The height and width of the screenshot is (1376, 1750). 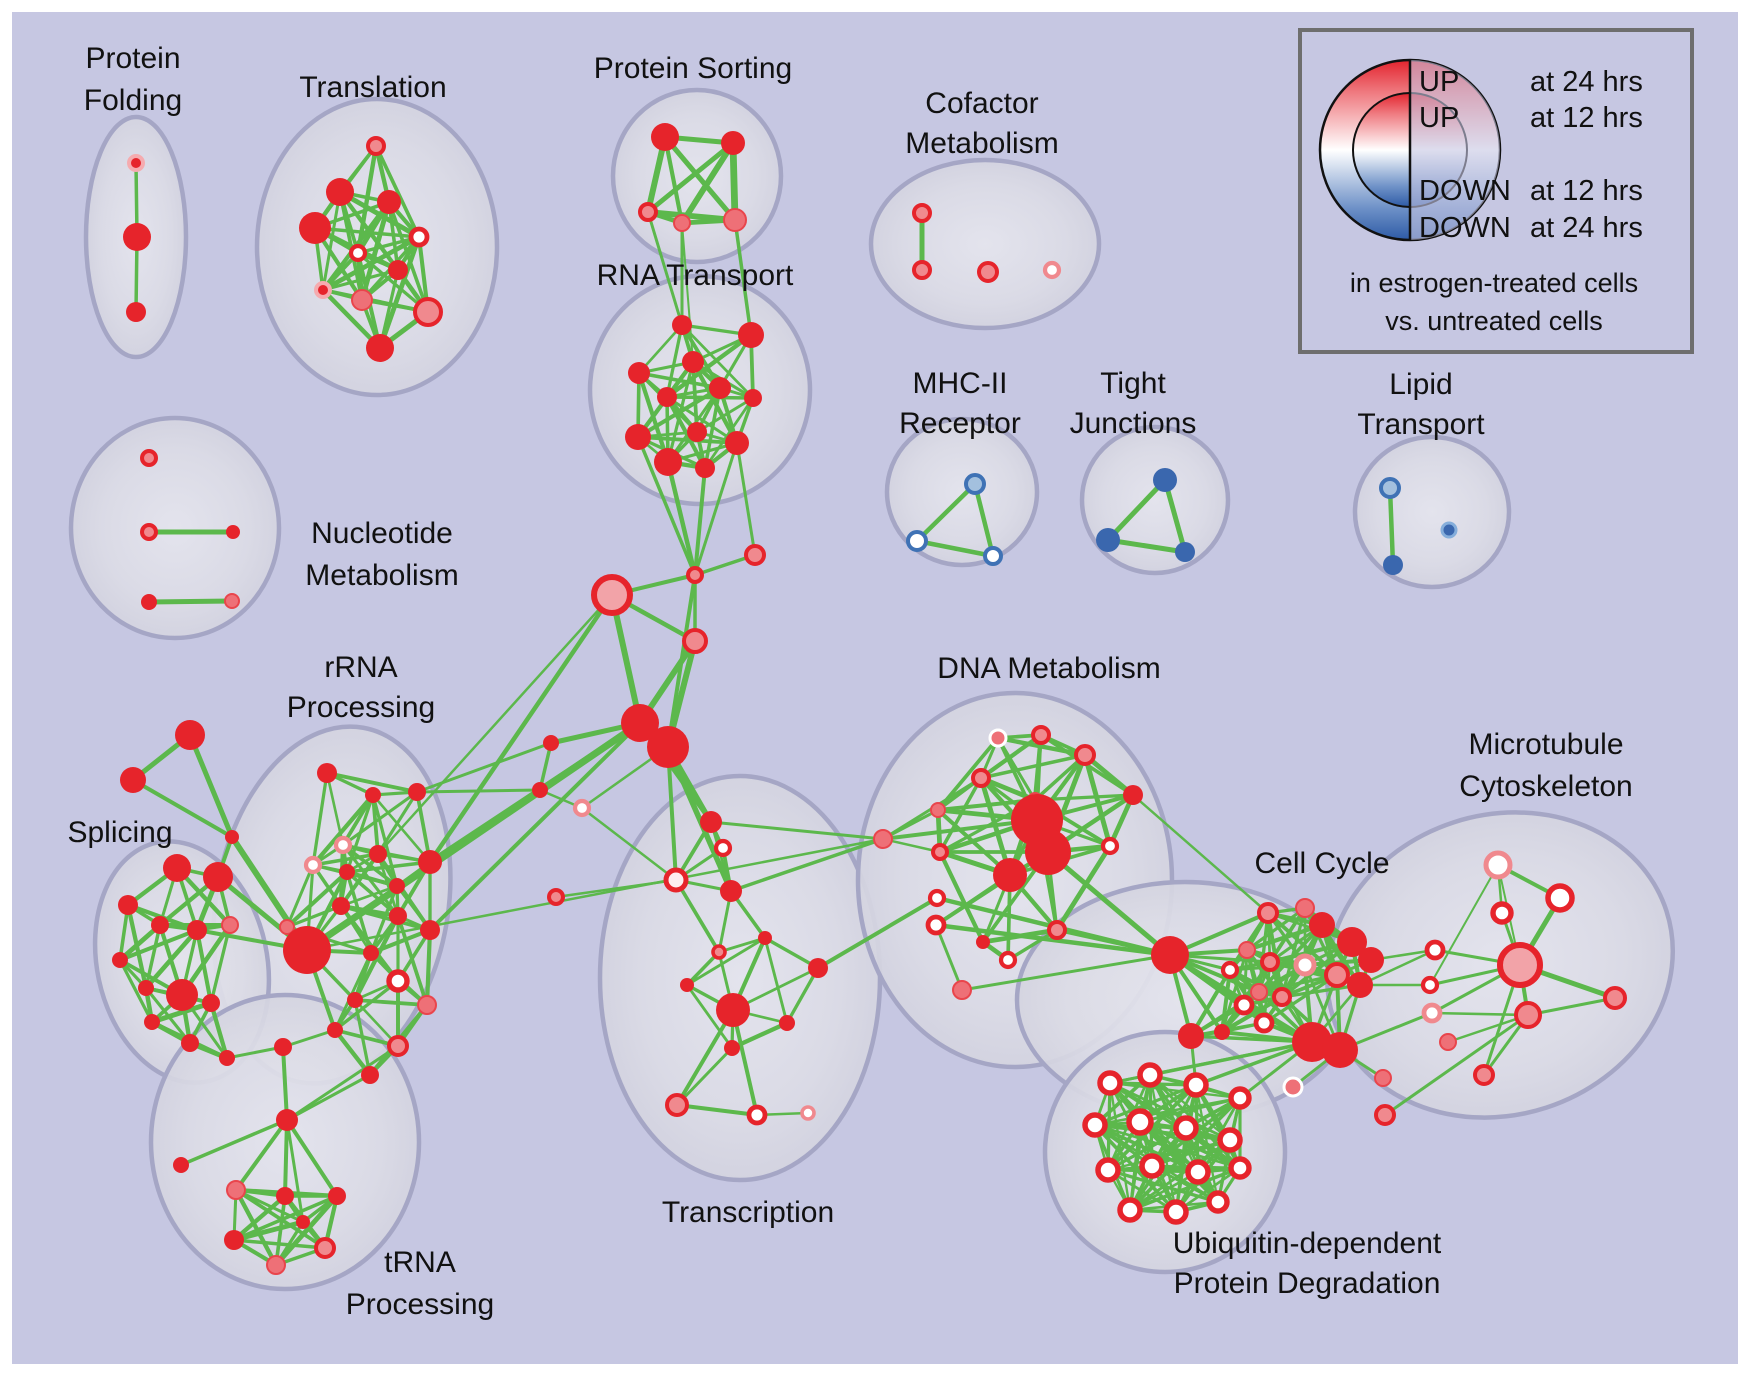 What do you see at coordinates (398, 270) in the screenshot?
I see `node-tr7` at bounding box center [398, 270].